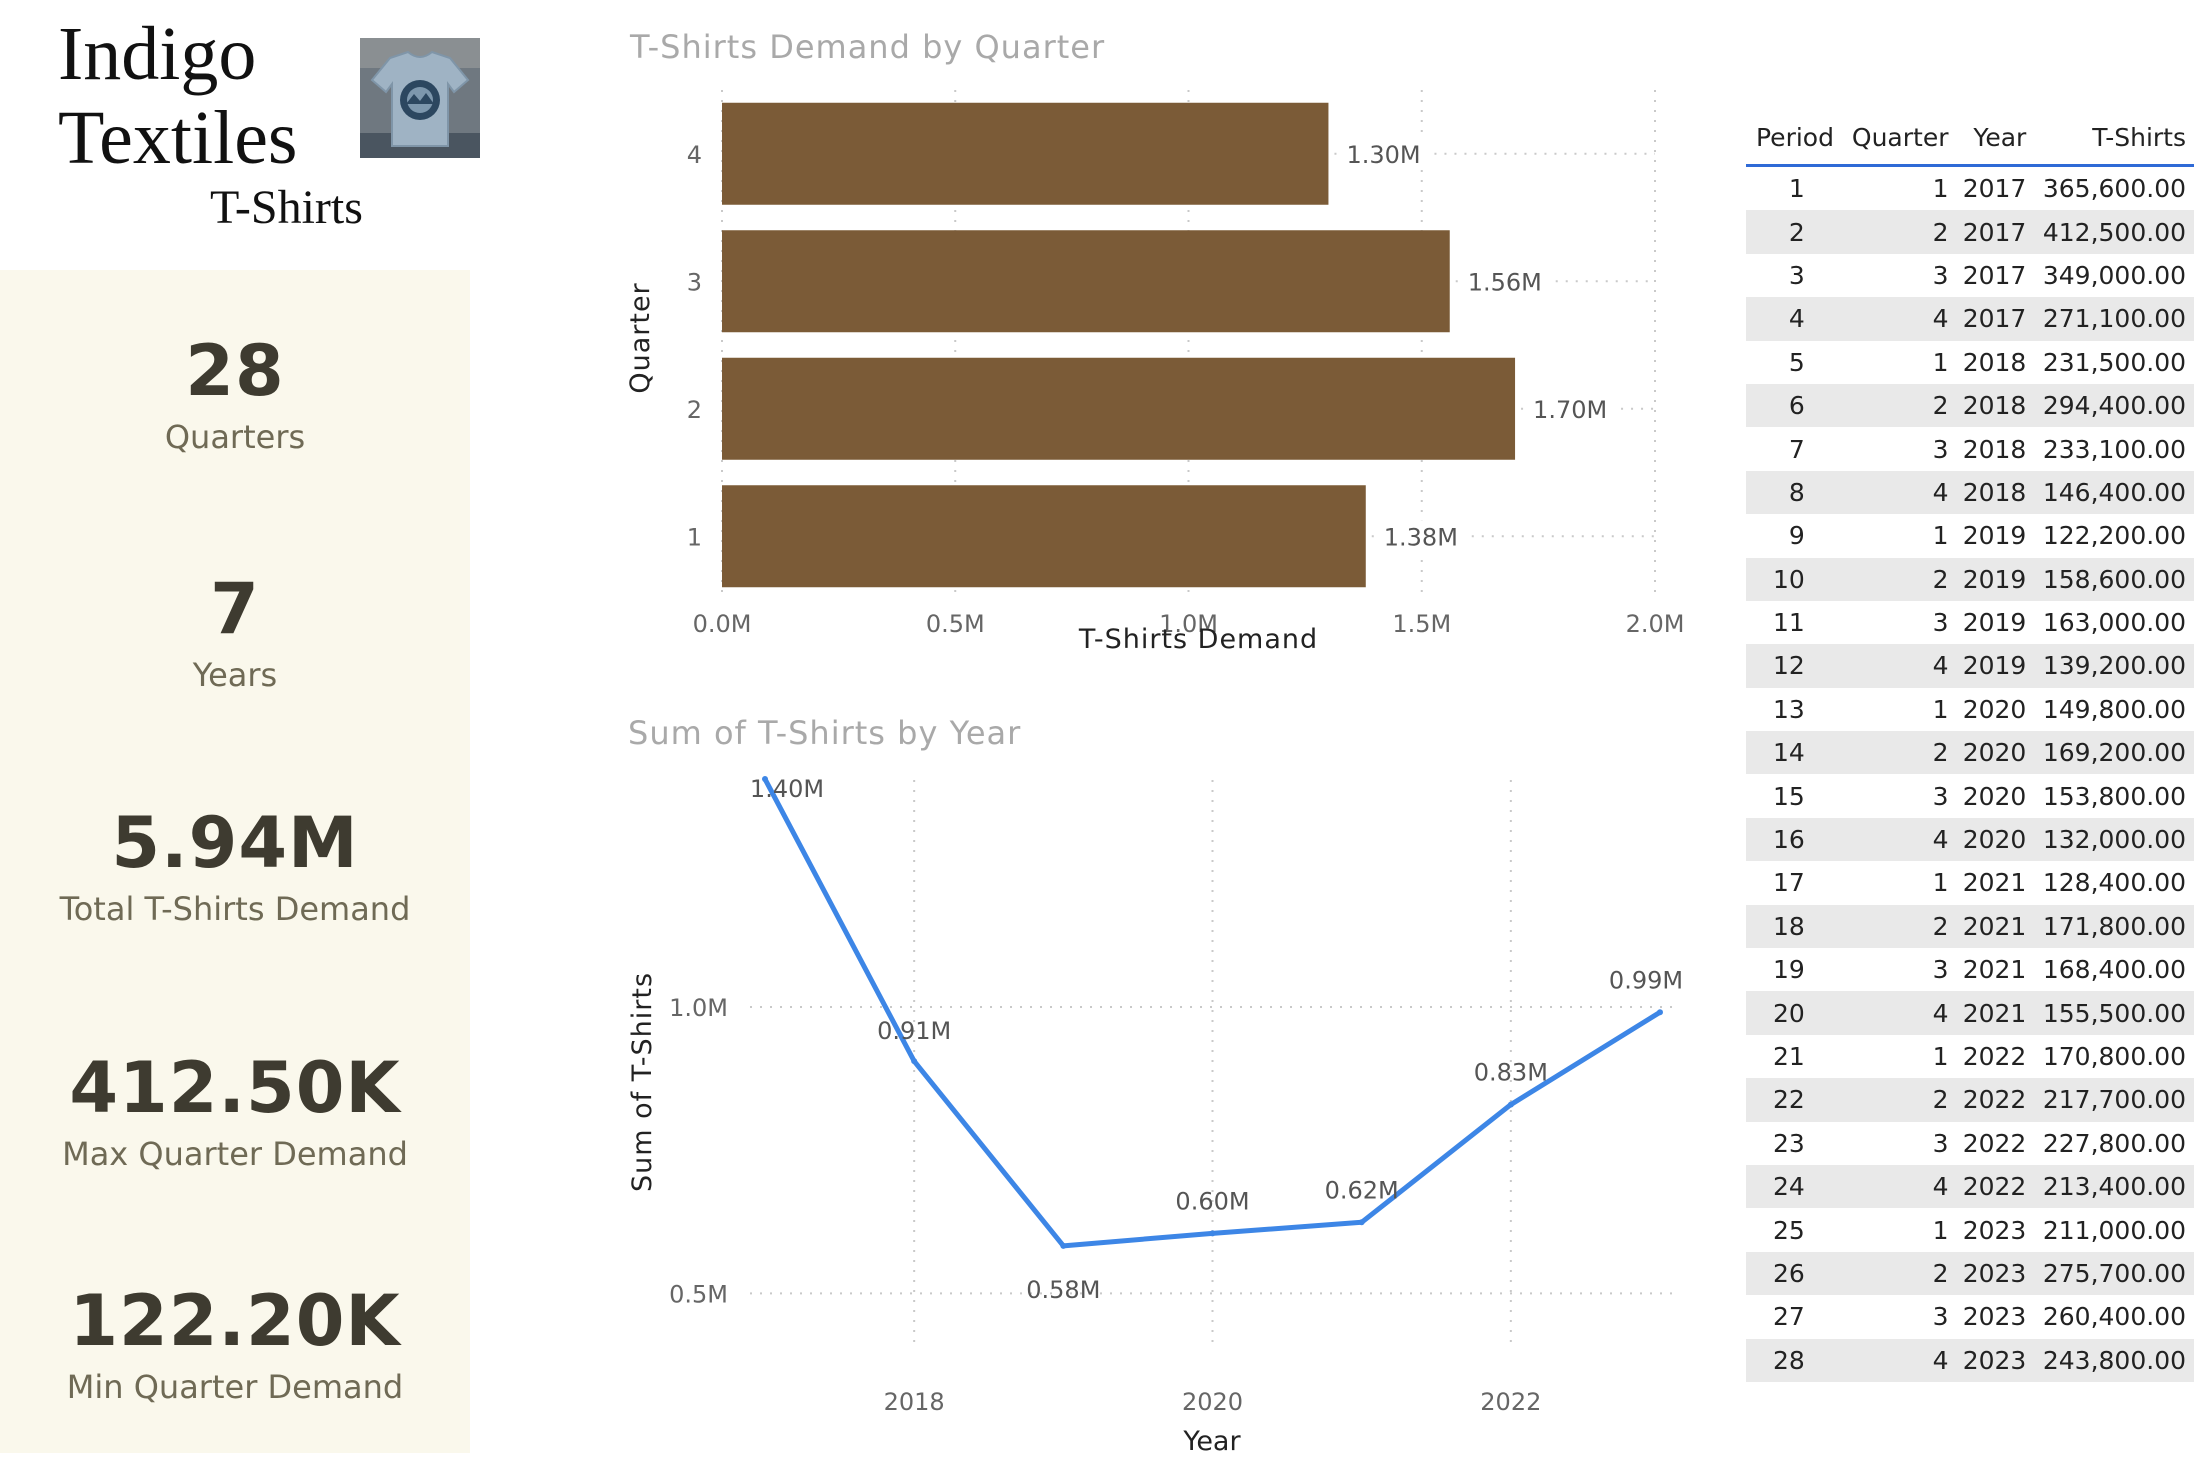  Describe the element at coordinates (1212, 1013) in the screenshot. I see `line-series` at that location.